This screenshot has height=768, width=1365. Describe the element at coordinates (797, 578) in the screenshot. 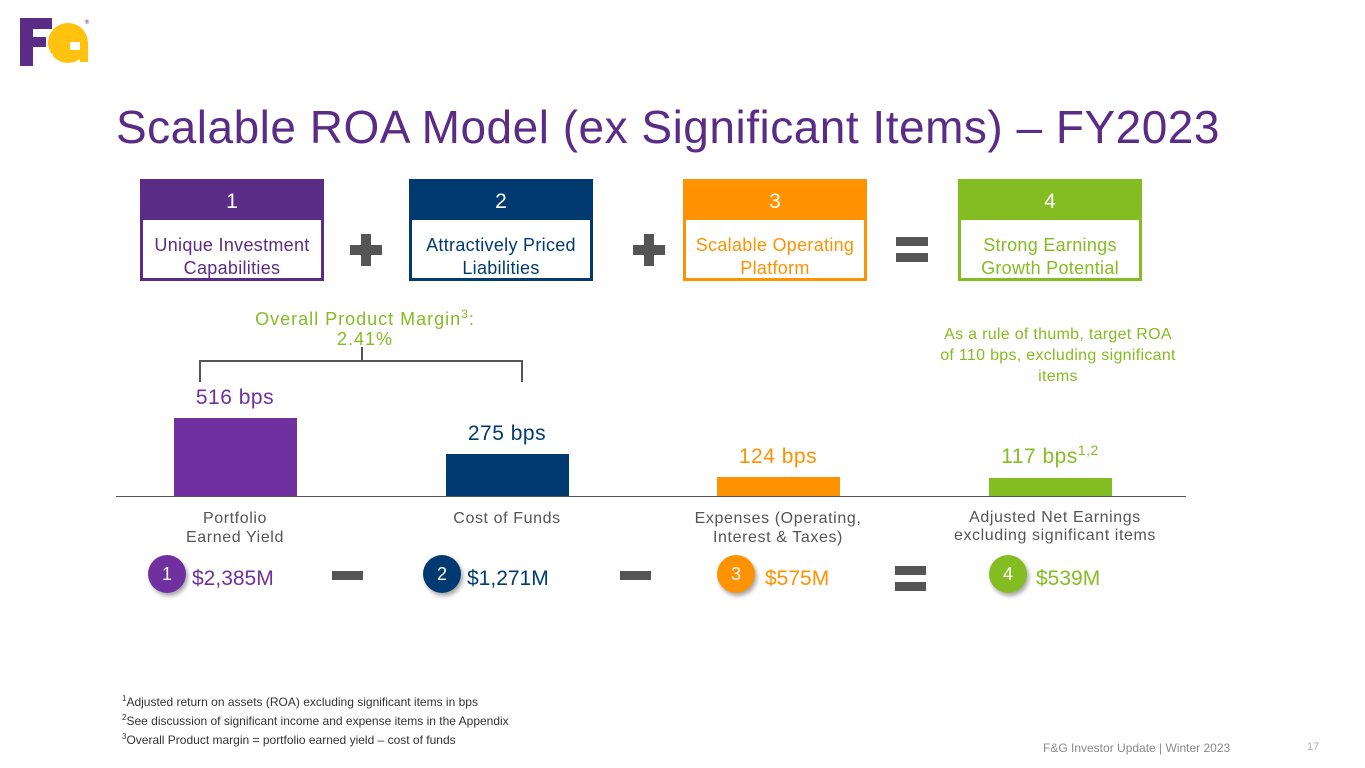

I see `amount-expenses: $575M` at that location.